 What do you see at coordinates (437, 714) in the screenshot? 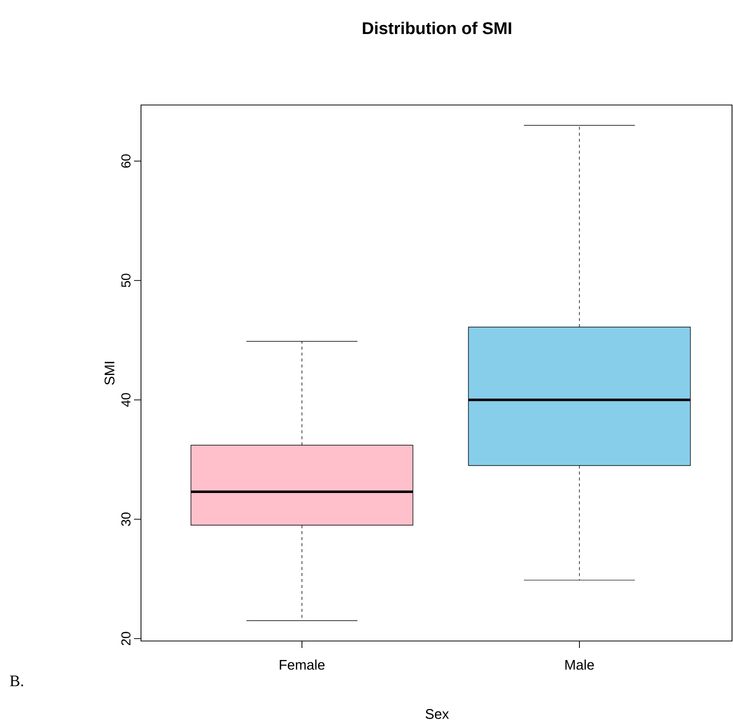
I see `x-axis-title: Sex` at bounding box center [437, 714].